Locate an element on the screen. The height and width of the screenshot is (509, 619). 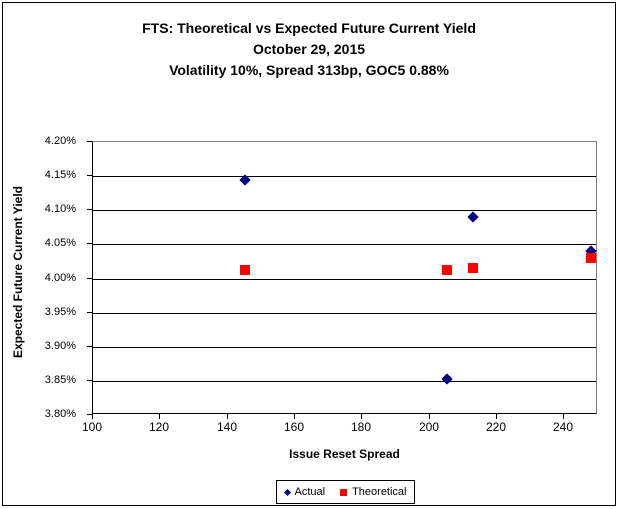
x-tick-label: 140 is located at coordinates (227, 427).